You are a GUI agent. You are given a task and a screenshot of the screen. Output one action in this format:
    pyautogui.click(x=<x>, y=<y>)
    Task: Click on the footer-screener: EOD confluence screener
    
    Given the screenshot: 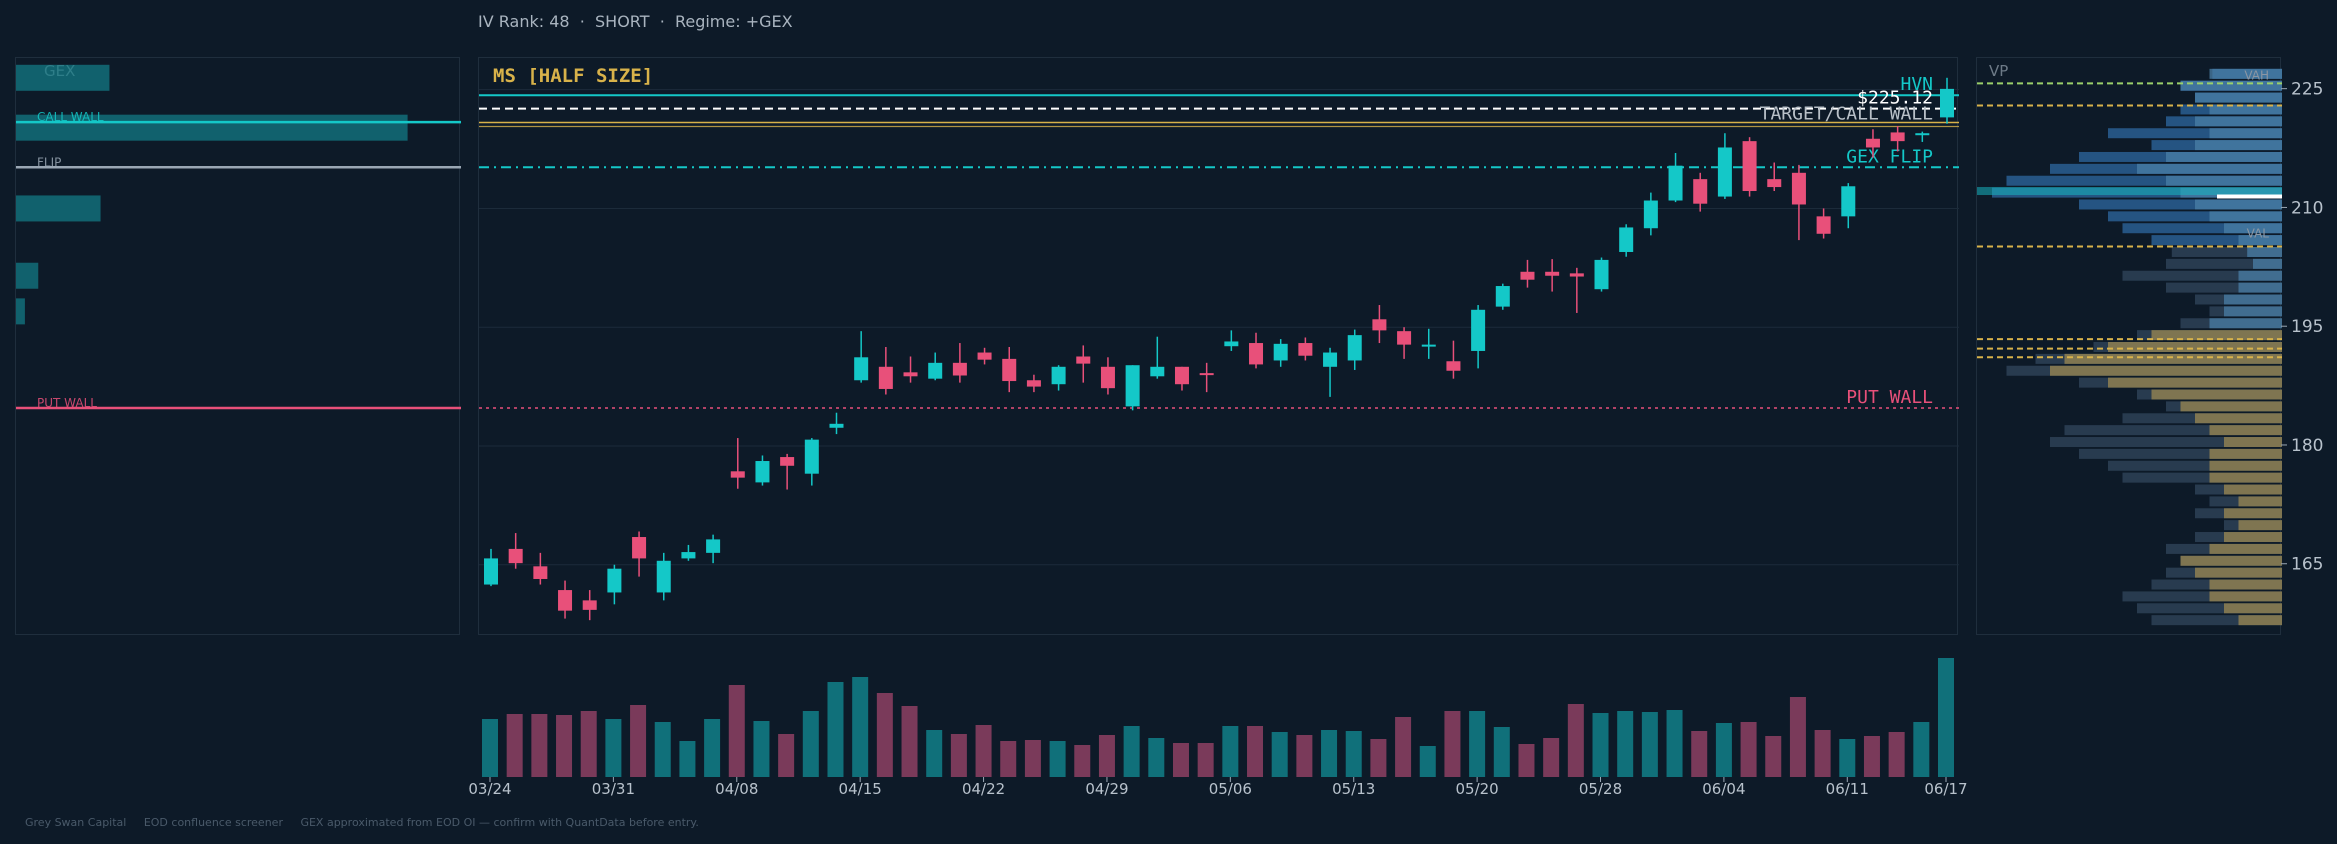 What is the action you would take?
    pyautogui.click(x=213, y=822)
    